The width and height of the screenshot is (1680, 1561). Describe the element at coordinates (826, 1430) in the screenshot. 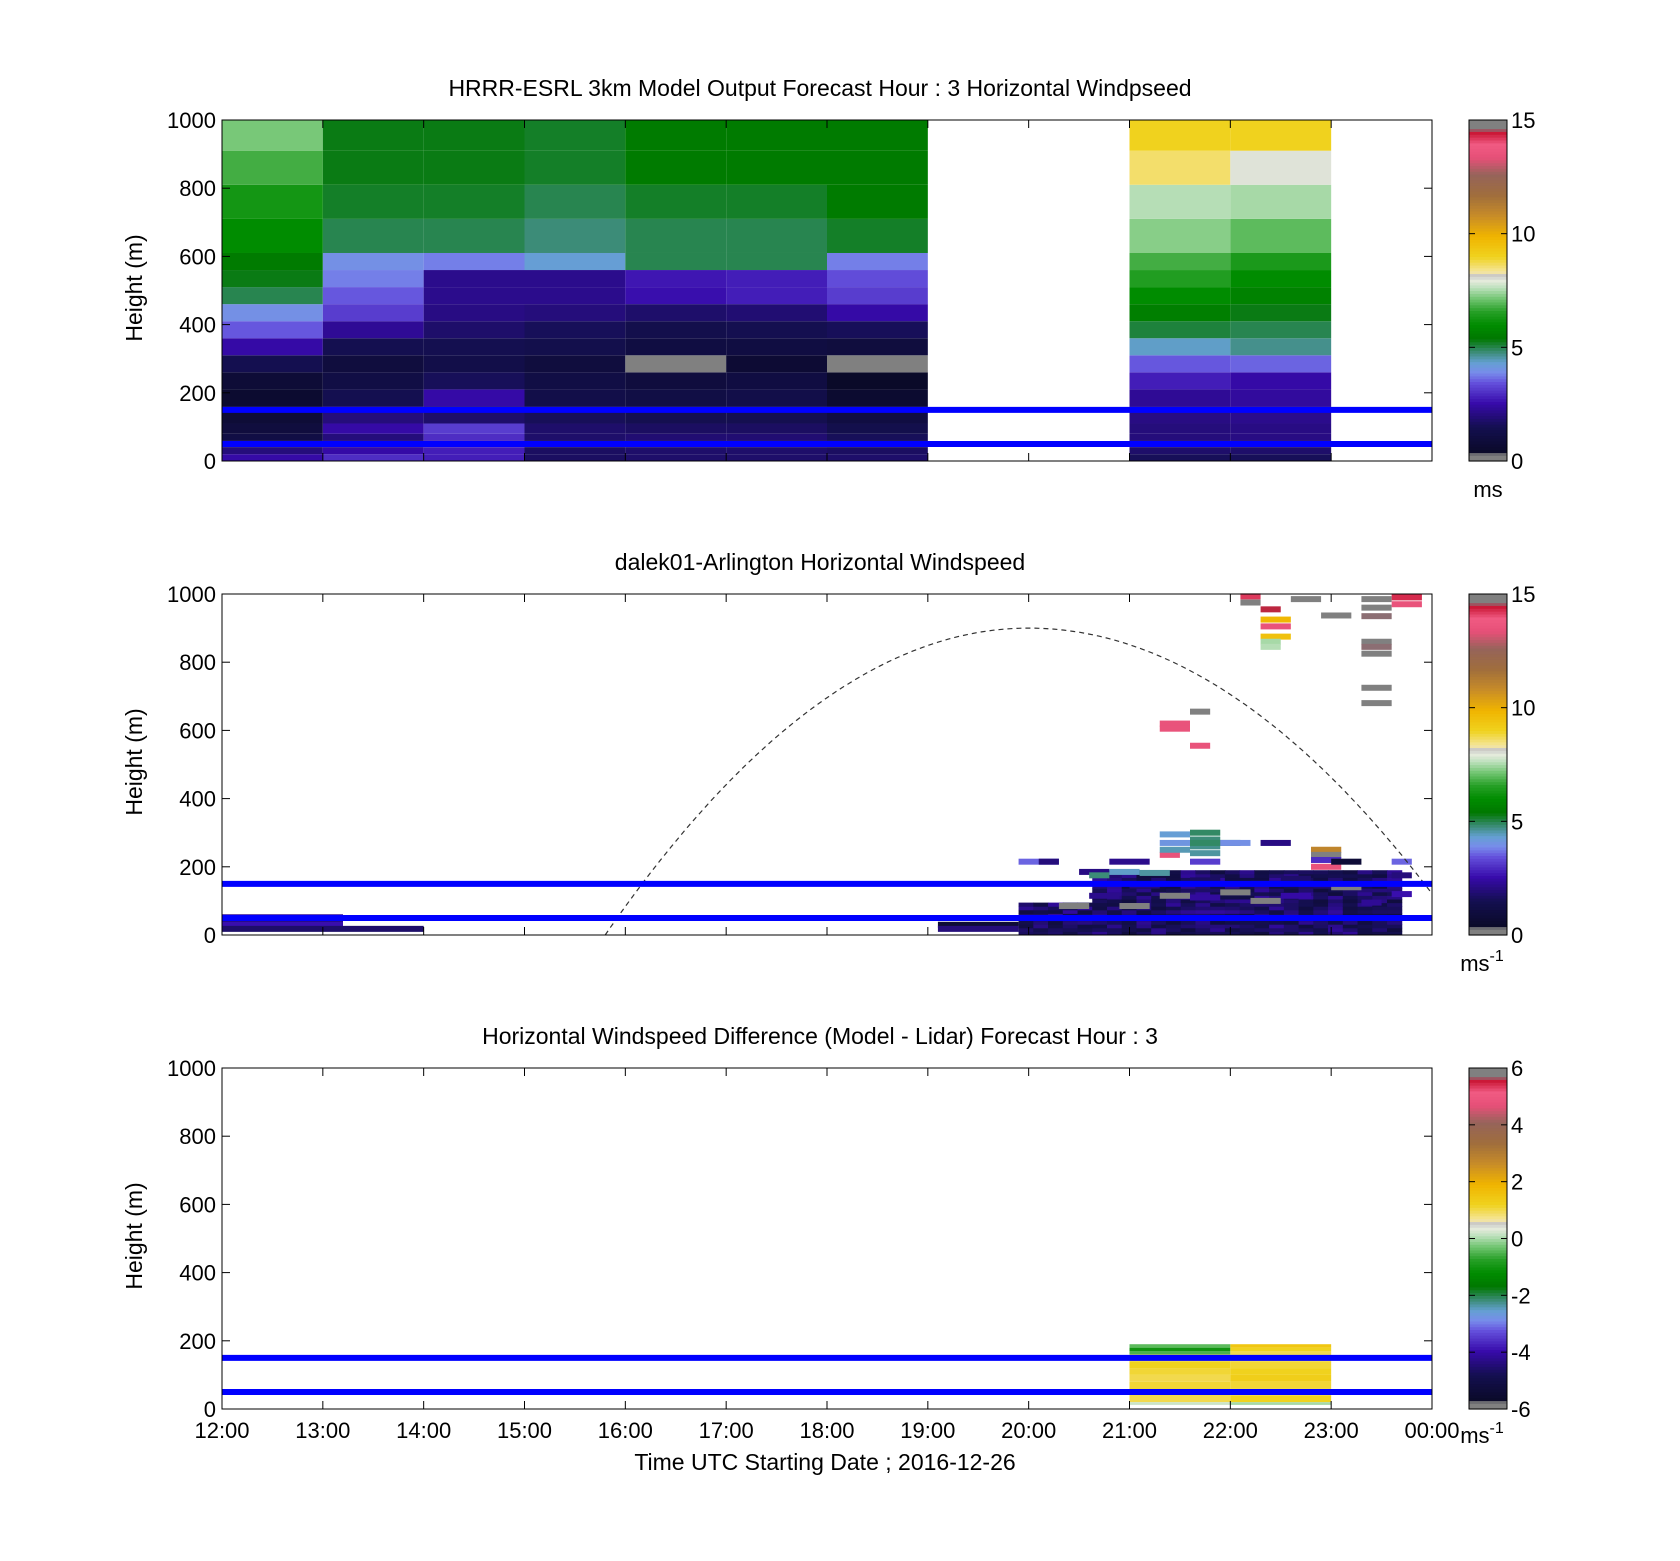

I see `x-tick-label: 18:00` at that location.